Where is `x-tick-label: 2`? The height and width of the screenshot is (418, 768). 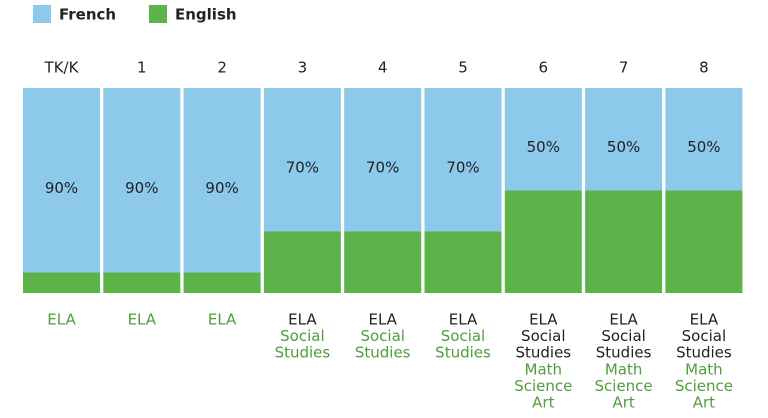
x-tick-label: 2 is located at coordinates (222, 68).